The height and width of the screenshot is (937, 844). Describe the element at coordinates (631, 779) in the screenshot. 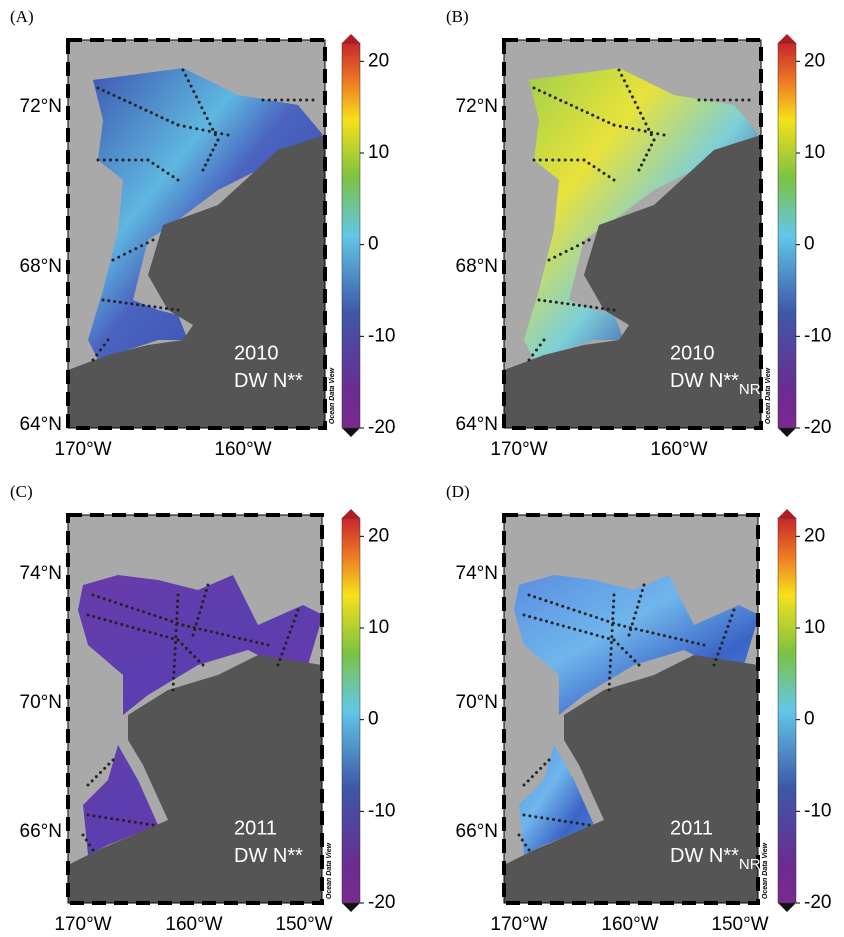

I see `land` at that location.